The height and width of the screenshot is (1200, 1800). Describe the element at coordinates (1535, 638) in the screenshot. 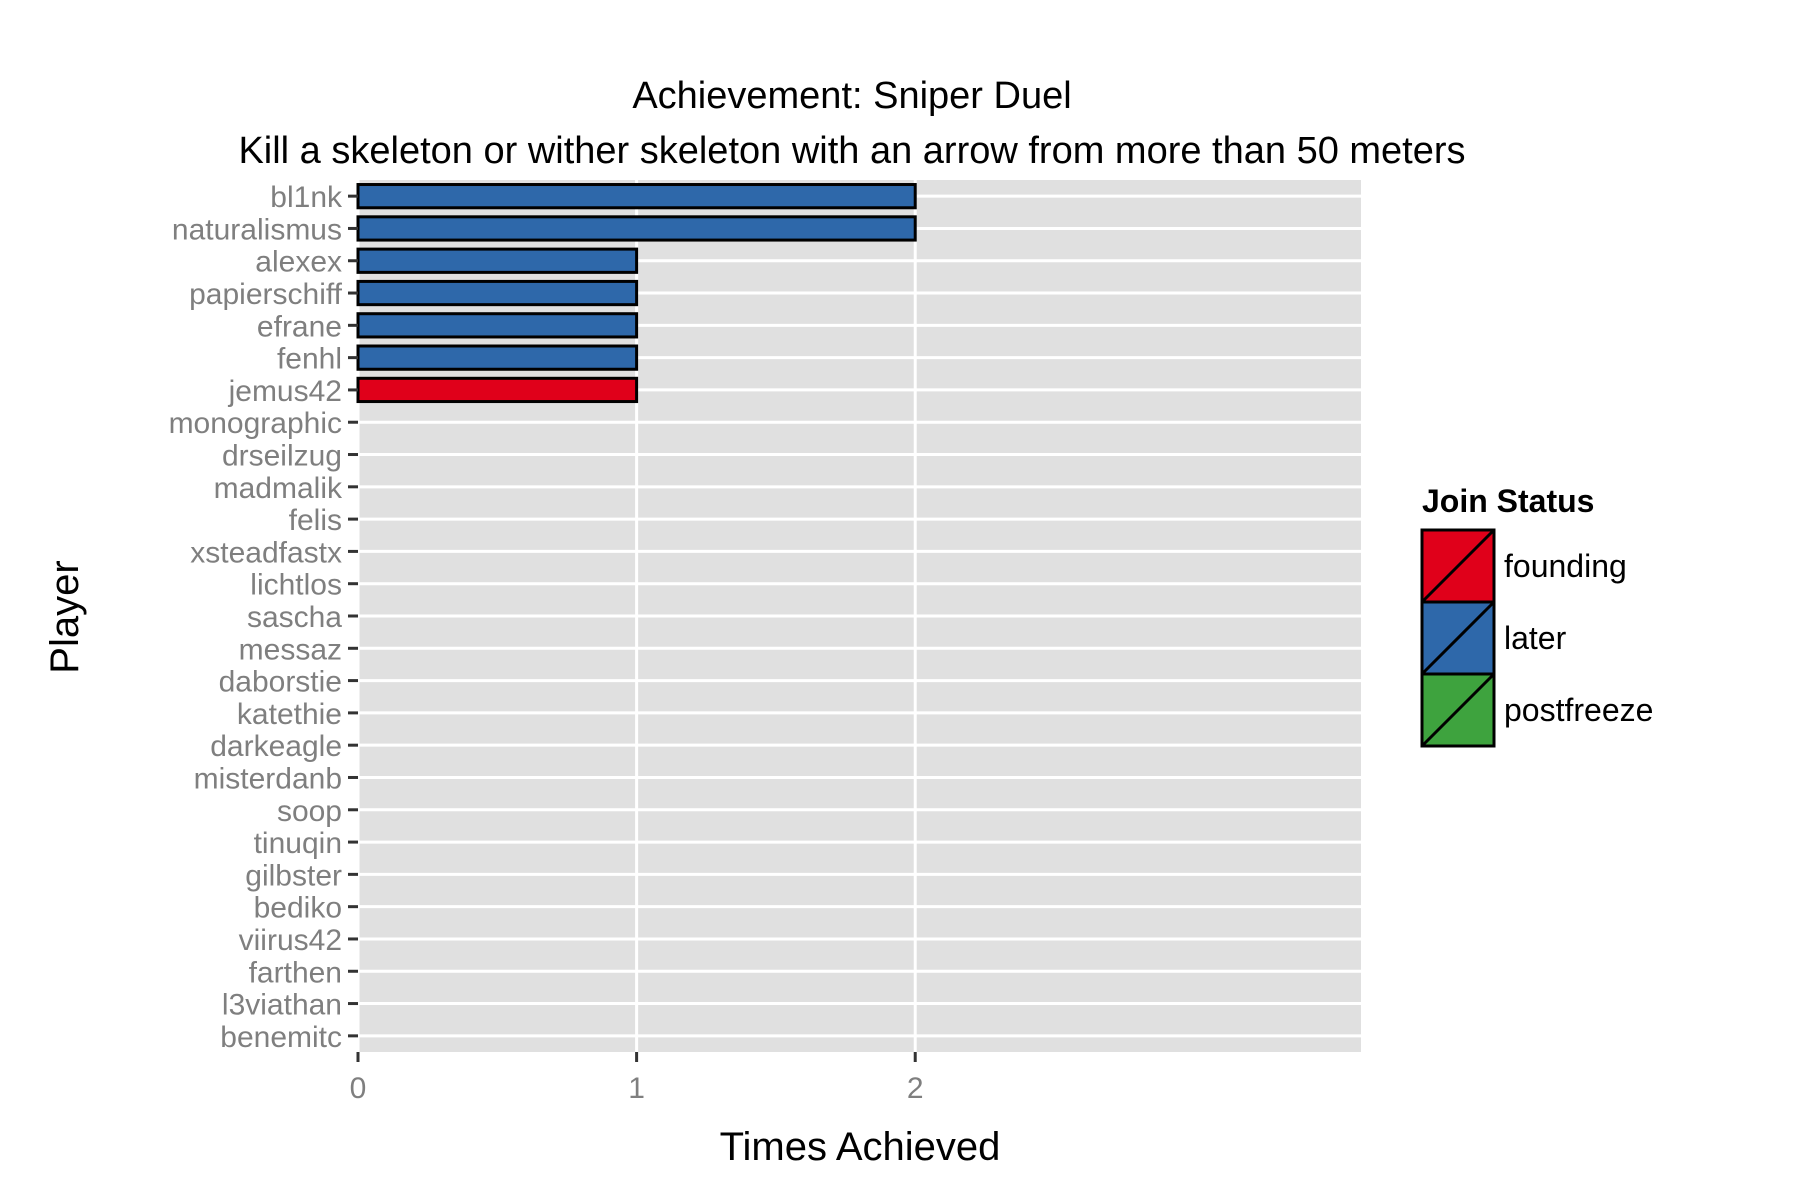

I see `legend-label: later` at that location.